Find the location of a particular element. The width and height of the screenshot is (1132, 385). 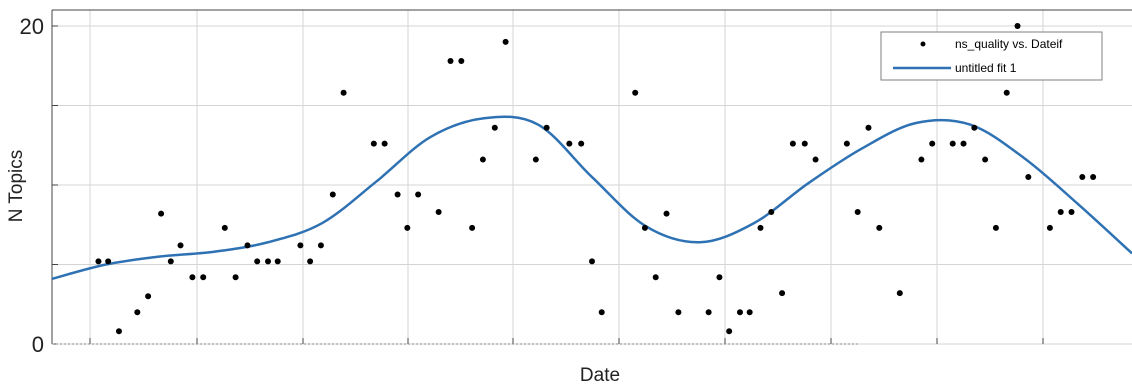

y-tick-label: 20 is located at coordinates (32, 26).